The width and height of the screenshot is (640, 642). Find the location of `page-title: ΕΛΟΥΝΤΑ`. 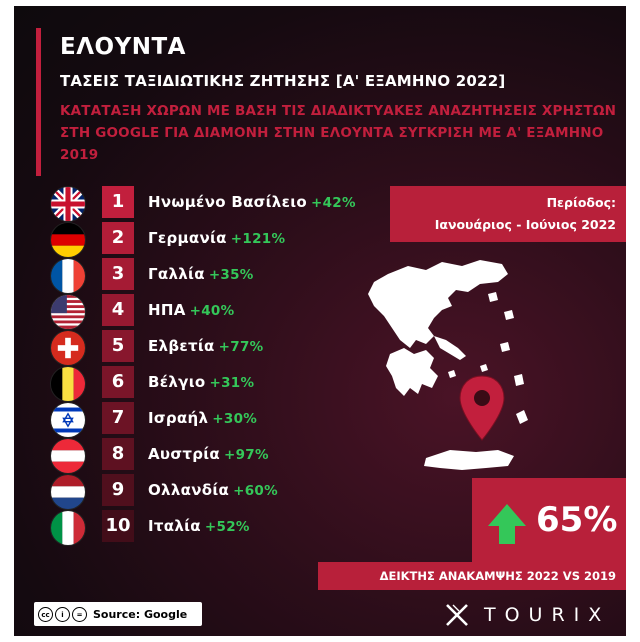

page-title: ΕΛΟΥΝΤΑ is located at coordinates (123, 47).